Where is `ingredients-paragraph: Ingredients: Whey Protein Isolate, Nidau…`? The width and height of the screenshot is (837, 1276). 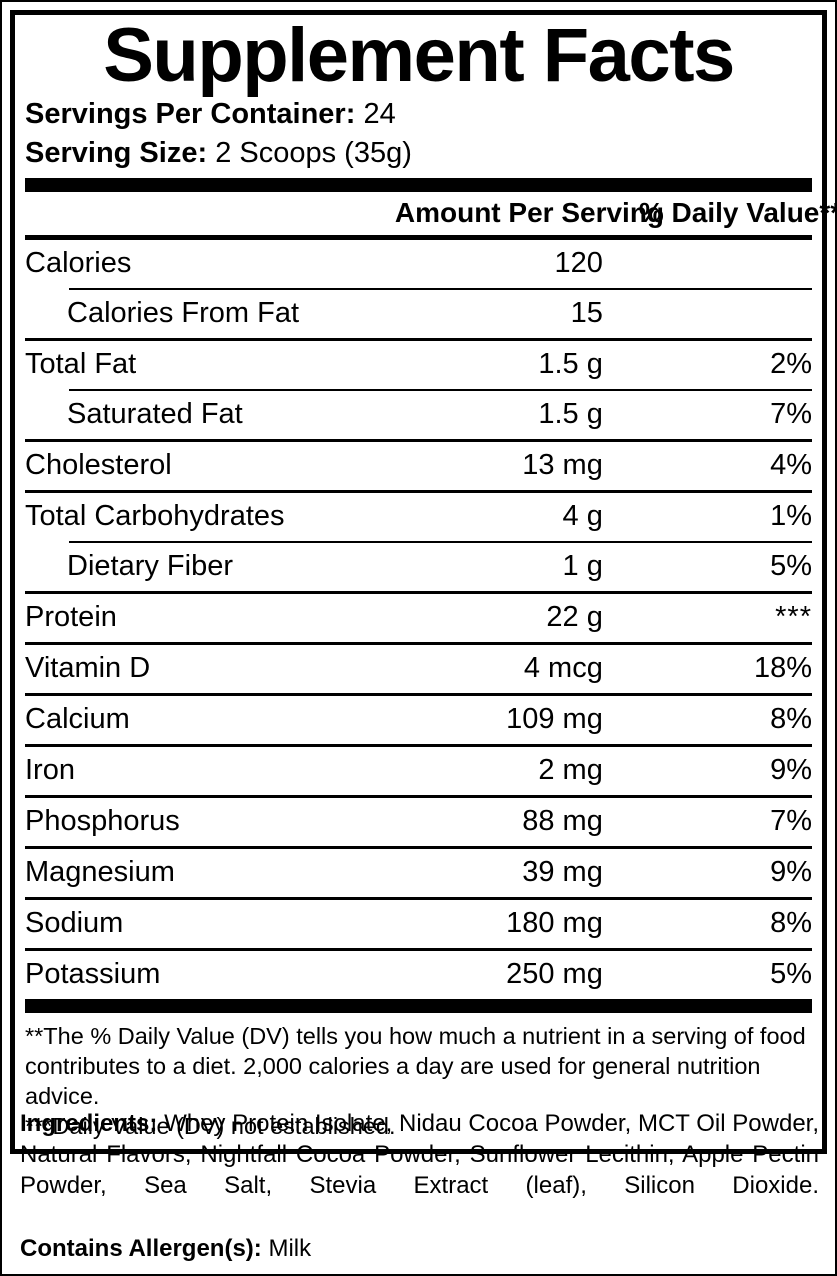 ingredients-paragraph: Ingredients: Whey Protein Isolate, Nidau… is located at coordinates (419, 1170).